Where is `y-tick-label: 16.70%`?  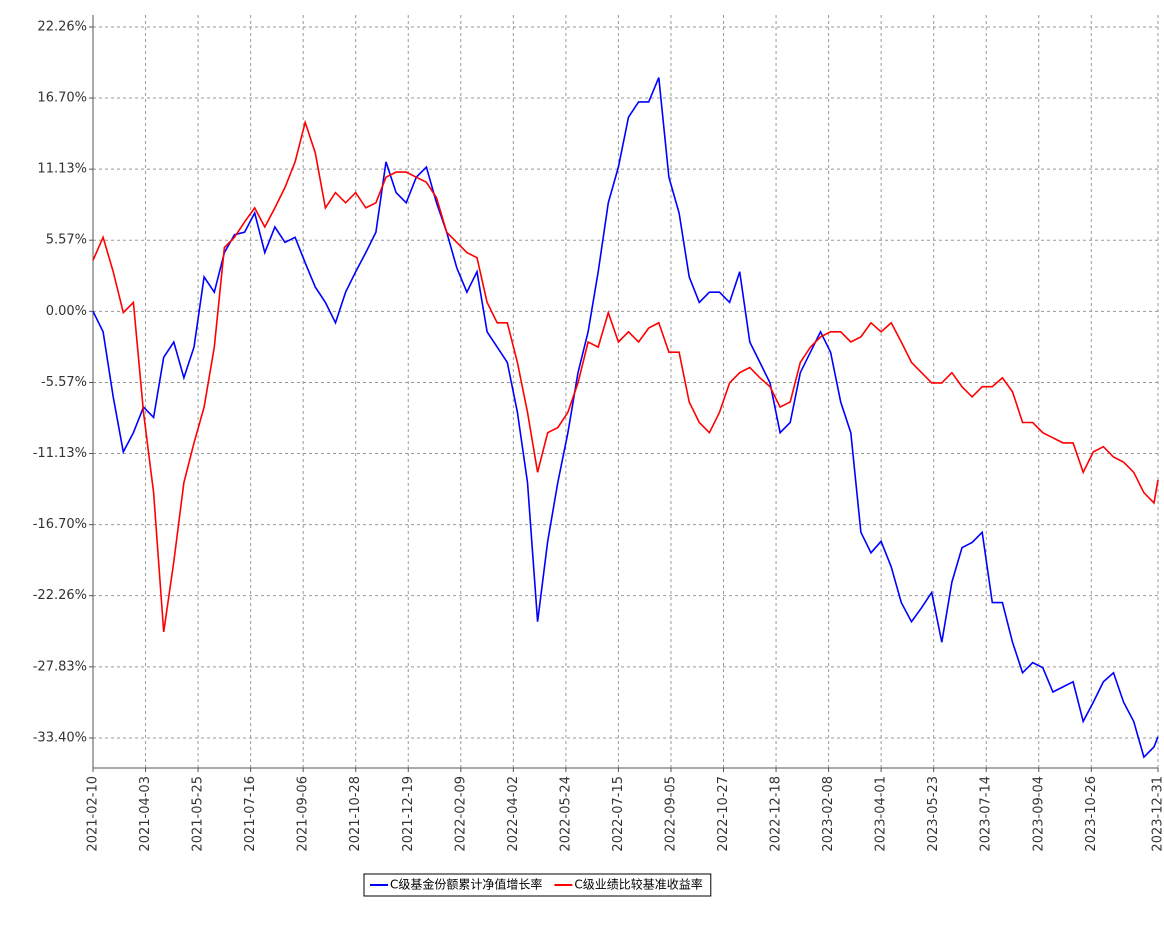
y-tick-label: 16.70% is located at coordinates (62, 98).